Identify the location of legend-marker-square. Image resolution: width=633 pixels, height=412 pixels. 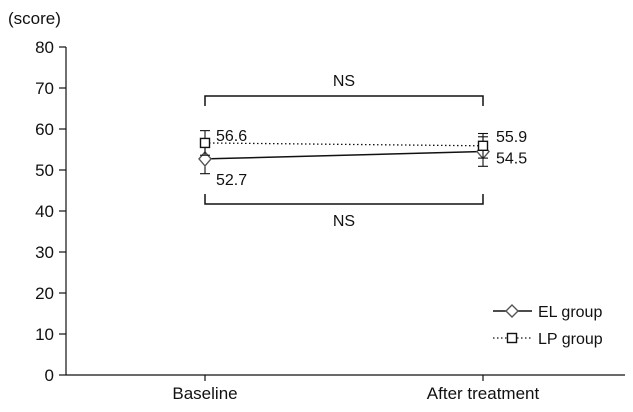
(512, 338).